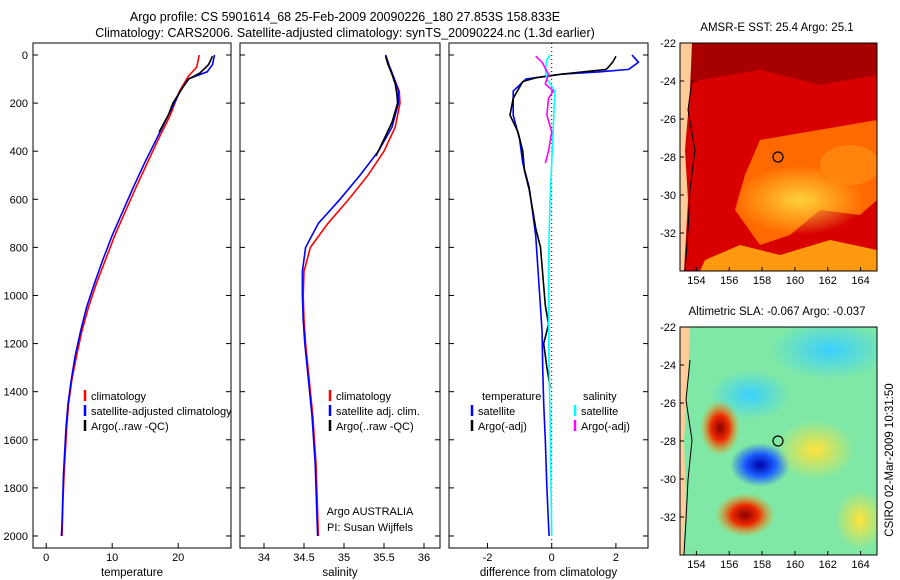 Image resolution: width=900 pixels, height=580 pixels. What do you see at coordinates (46, 558) in the screenshot?
I see `temperature-xtick-label: 0` at bounding box center [46, 558].